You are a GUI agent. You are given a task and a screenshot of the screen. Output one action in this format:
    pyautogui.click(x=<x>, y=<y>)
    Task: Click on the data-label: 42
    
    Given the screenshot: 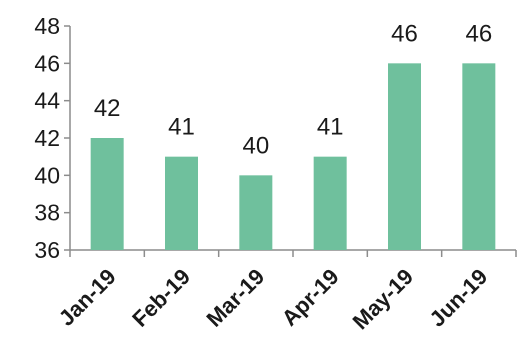 What is the action you would take?
    pyautogui.click(x=107, y=108)
    